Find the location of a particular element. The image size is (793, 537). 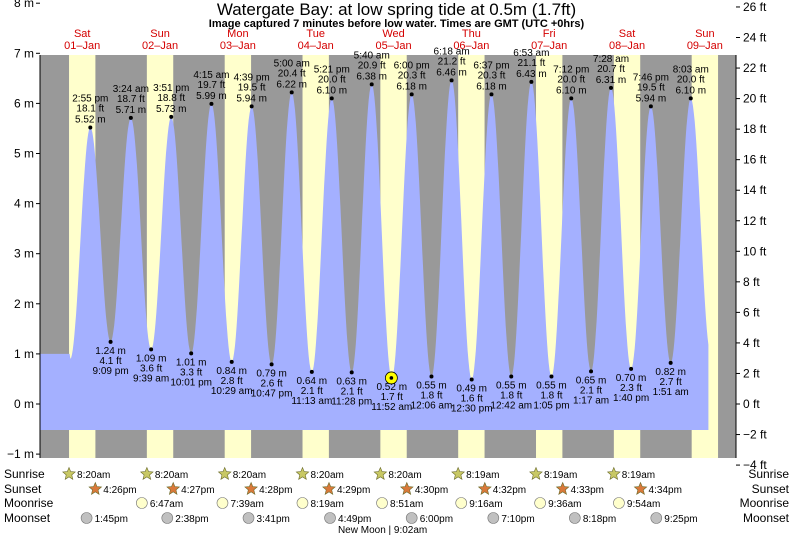

day-date-label: 08–Jan is located at coordinates (627, 46).